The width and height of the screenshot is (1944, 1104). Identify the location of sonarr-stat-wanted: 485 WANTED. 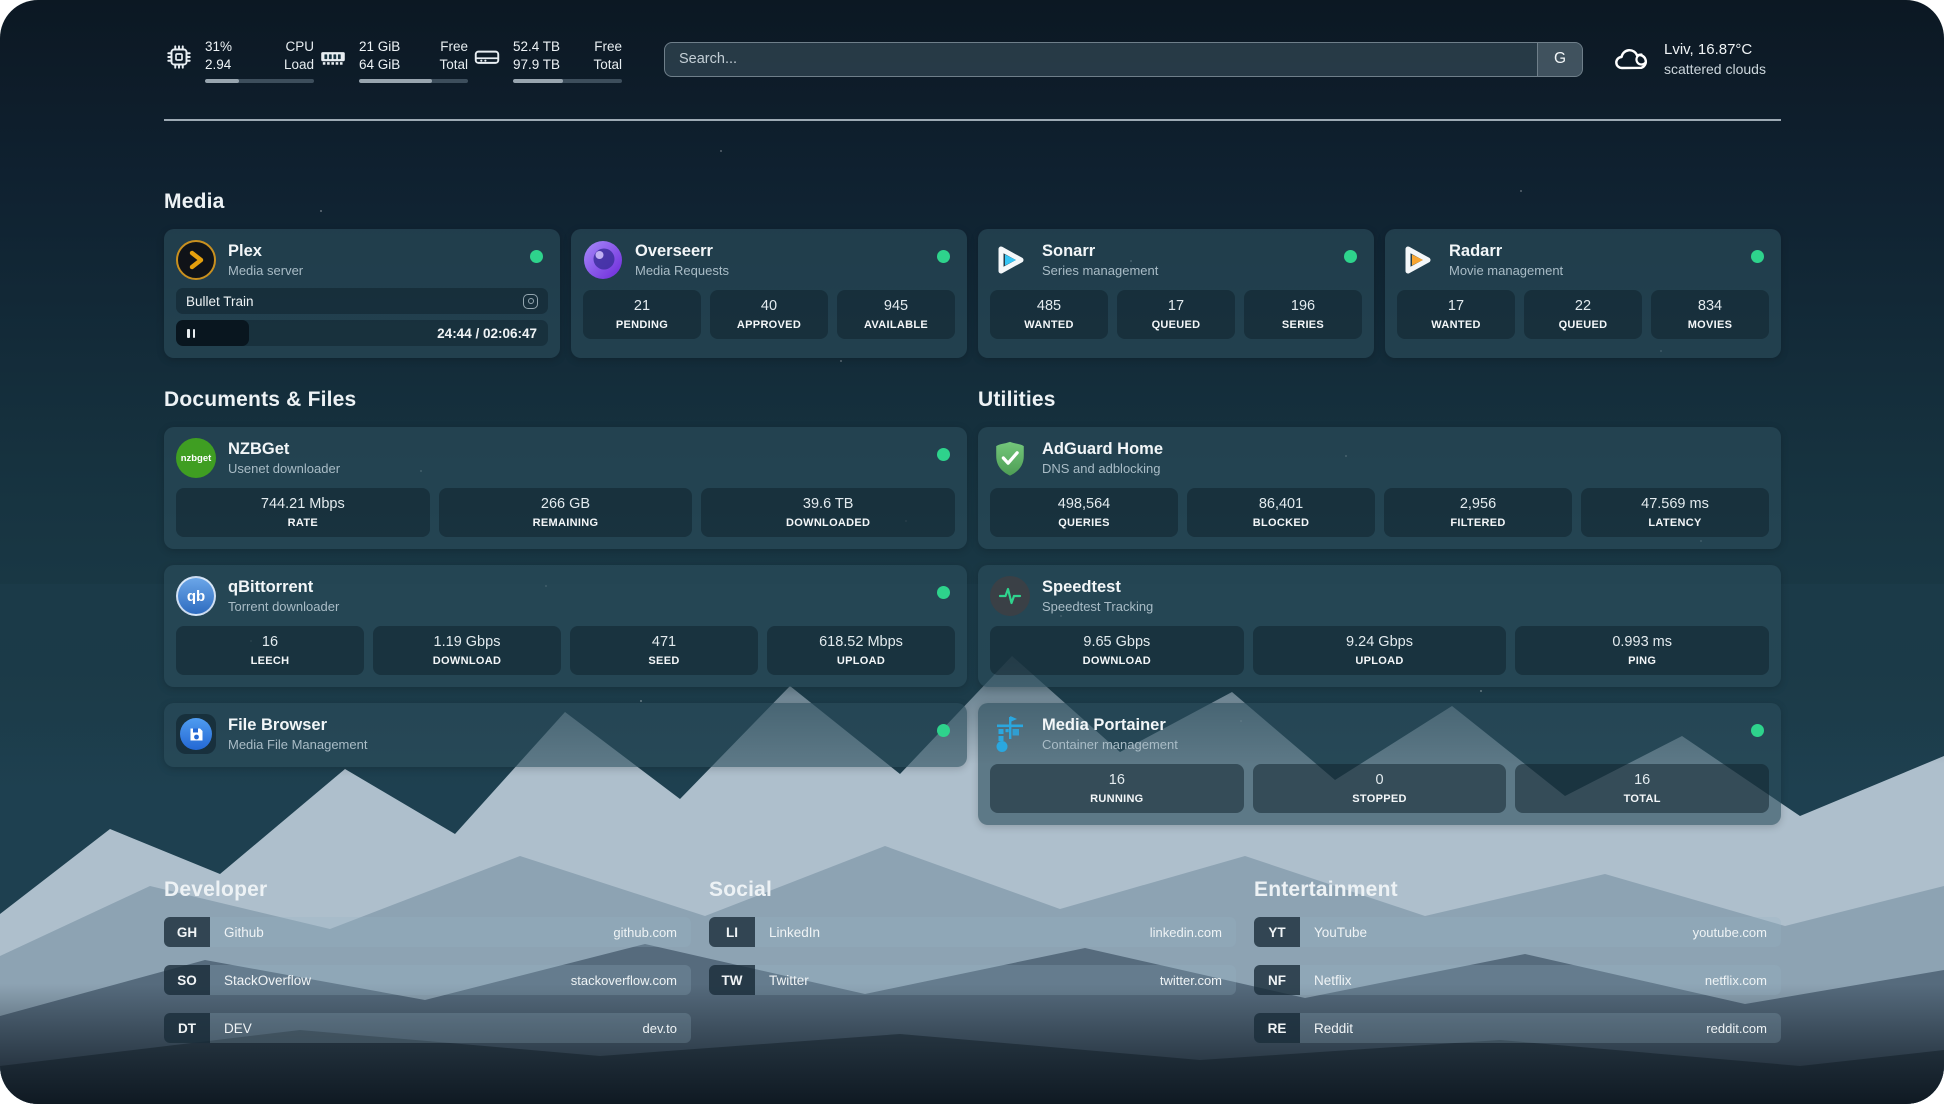
(1049, 314).